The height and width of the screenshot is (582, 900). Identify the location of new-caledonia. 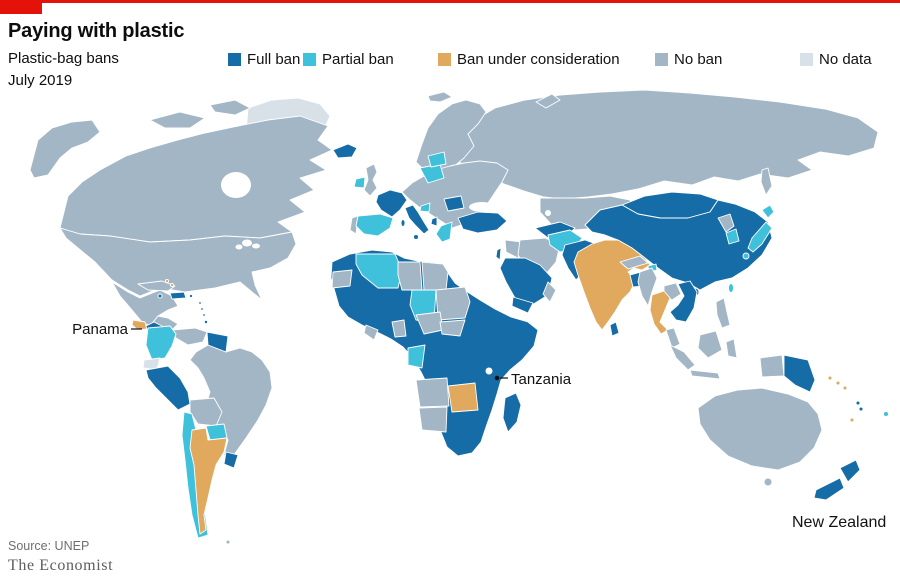
(852, 420).